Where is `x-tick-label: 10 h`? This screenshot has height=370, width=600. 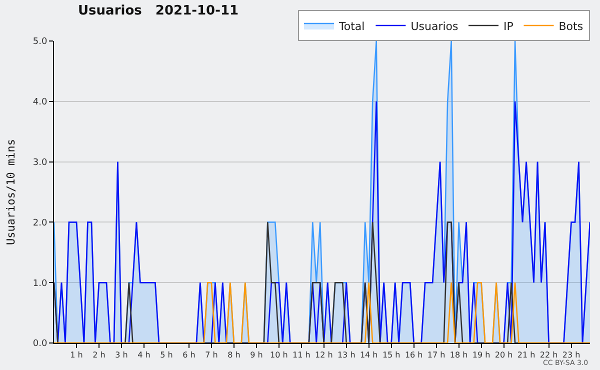 x-tick-label: 10 h is located at coordinates (279, 355).